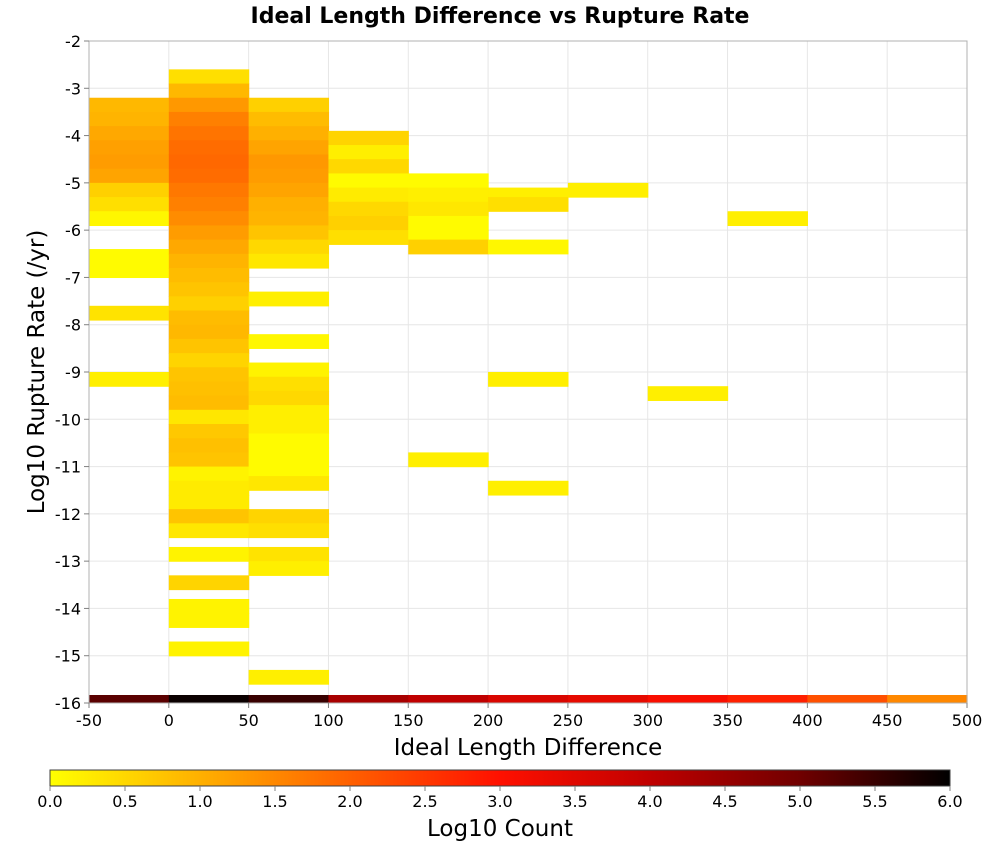  I want to click on x-tick-label: 0, so click(169, 720).